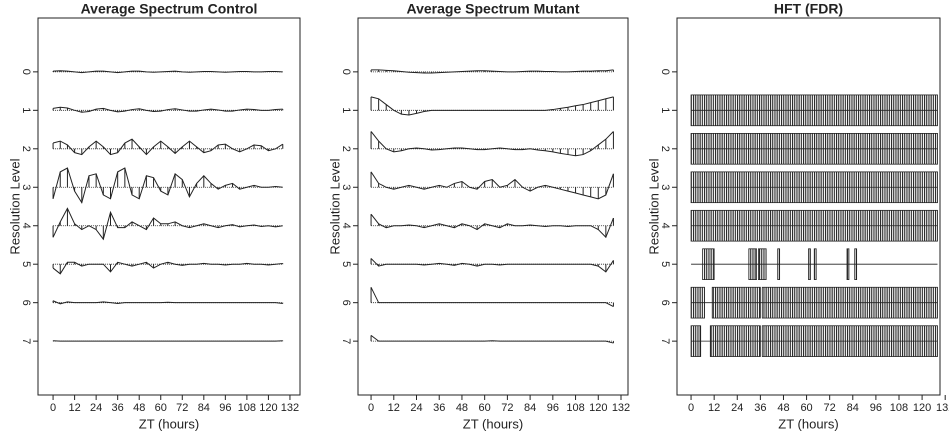  I want to click on chart-title: Average Spectrum Control, so click(169, 9).